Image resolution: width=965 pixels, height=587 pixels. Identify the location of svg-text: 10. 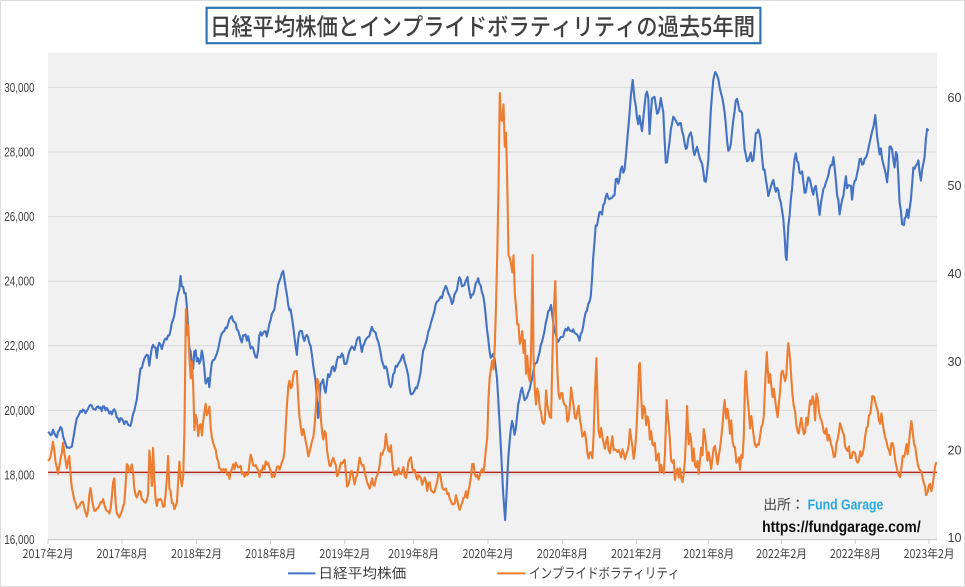
(955, 538).